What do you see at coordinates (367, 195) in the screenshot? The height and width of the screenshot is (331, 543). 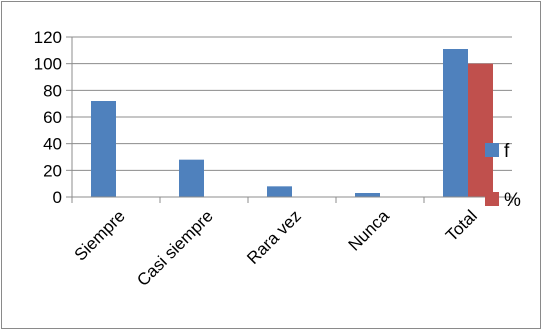 I see `bar-f-nunca` at bounding box center [367, 195].